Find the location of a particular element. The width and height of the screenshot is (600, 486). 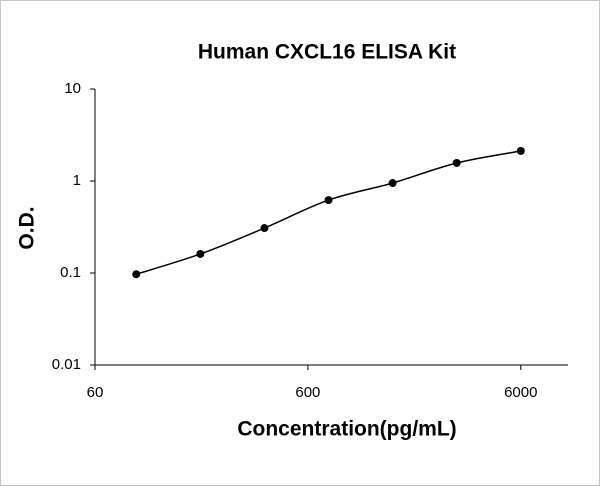

chart-title: Human CXCL16 ELISA Kit is located at coordinates (327, 52).